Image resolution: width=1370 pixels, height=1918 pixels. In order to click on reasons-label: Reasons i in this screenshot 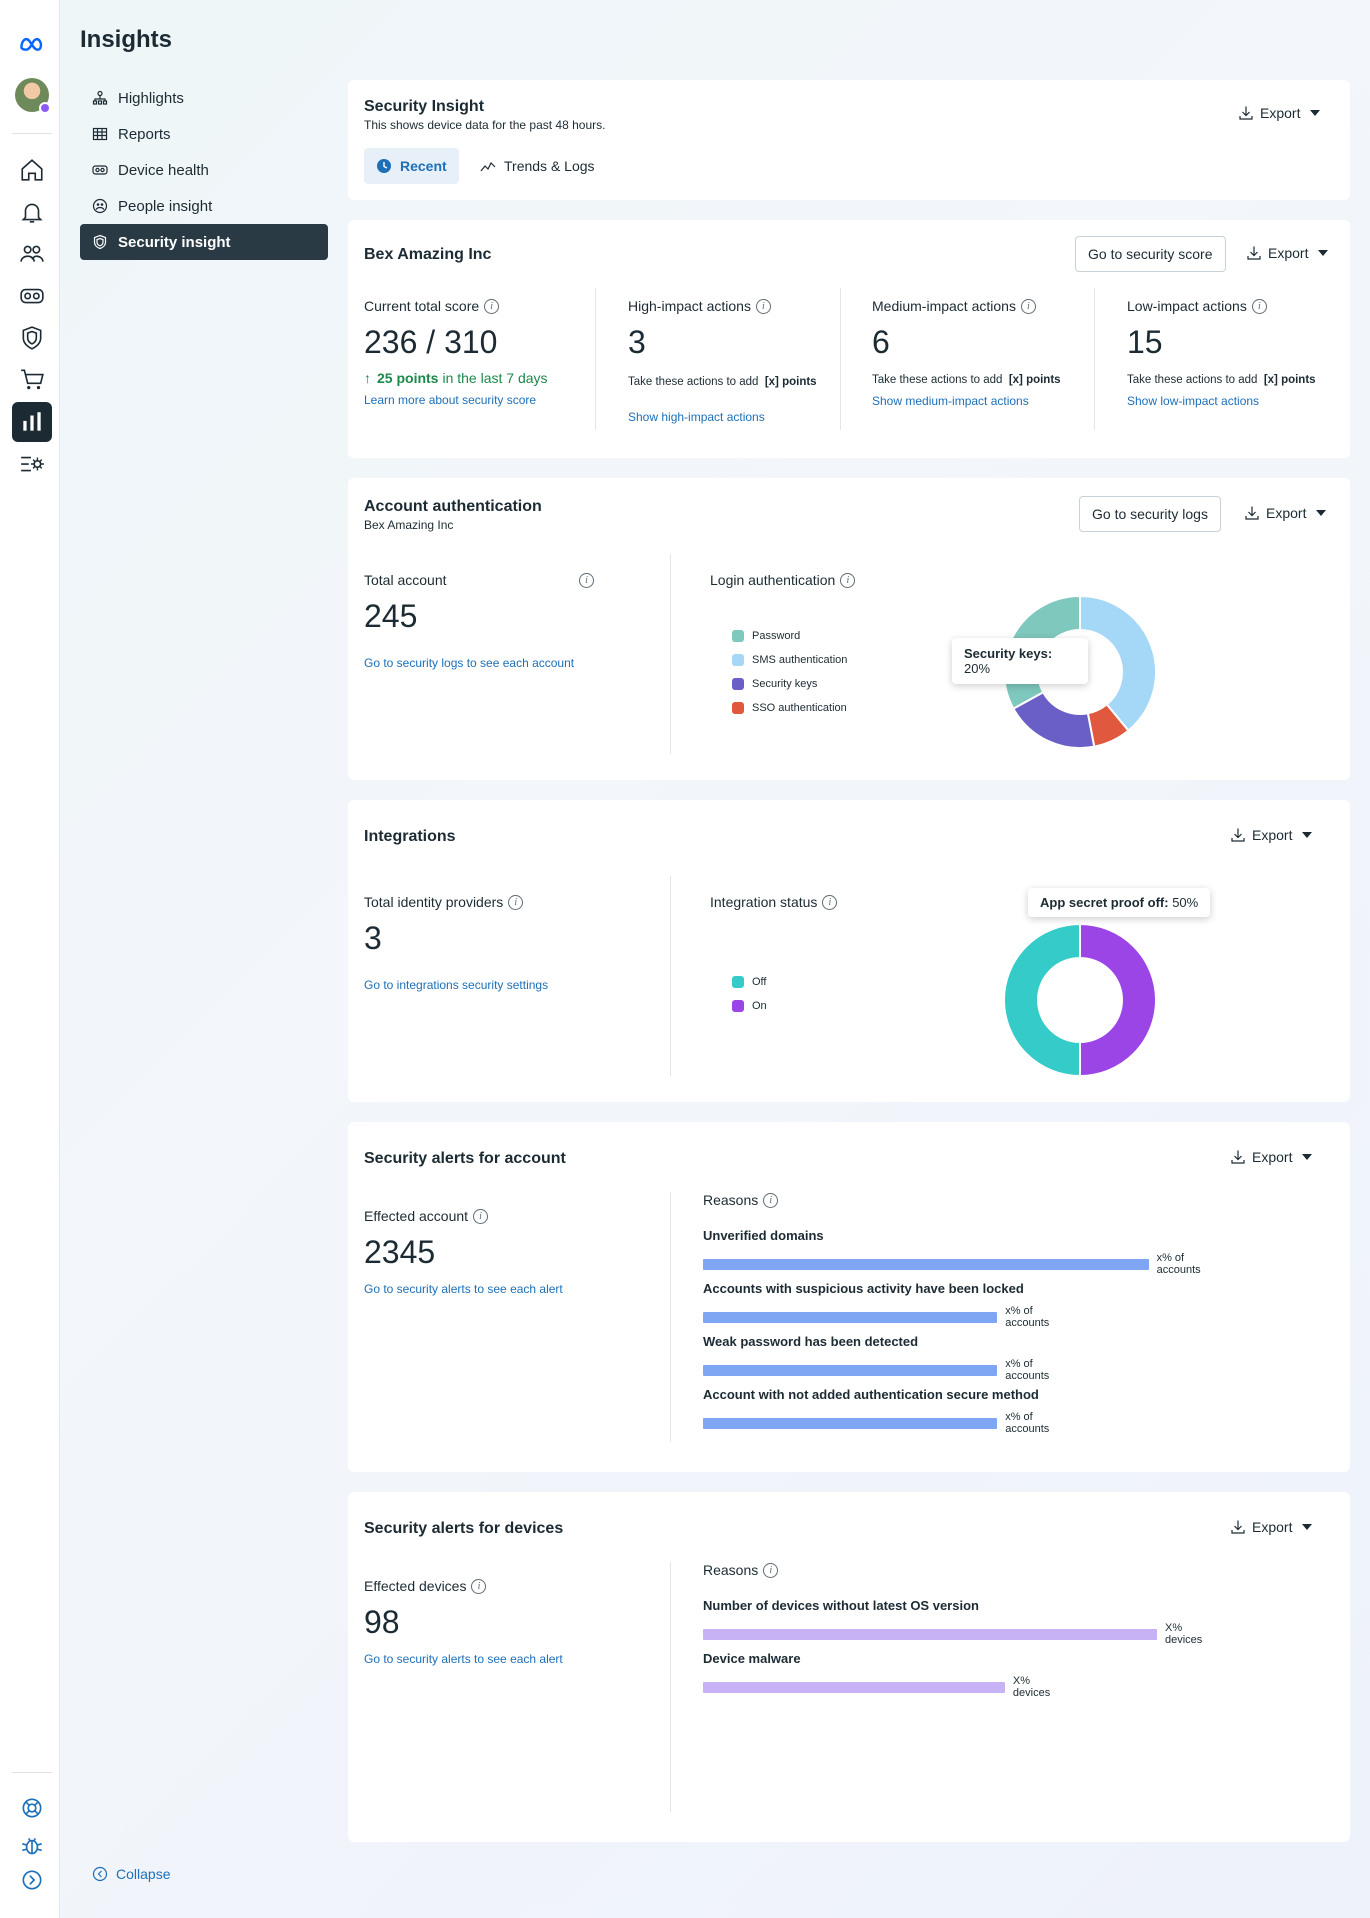, I will do `click(741, 1200)`.